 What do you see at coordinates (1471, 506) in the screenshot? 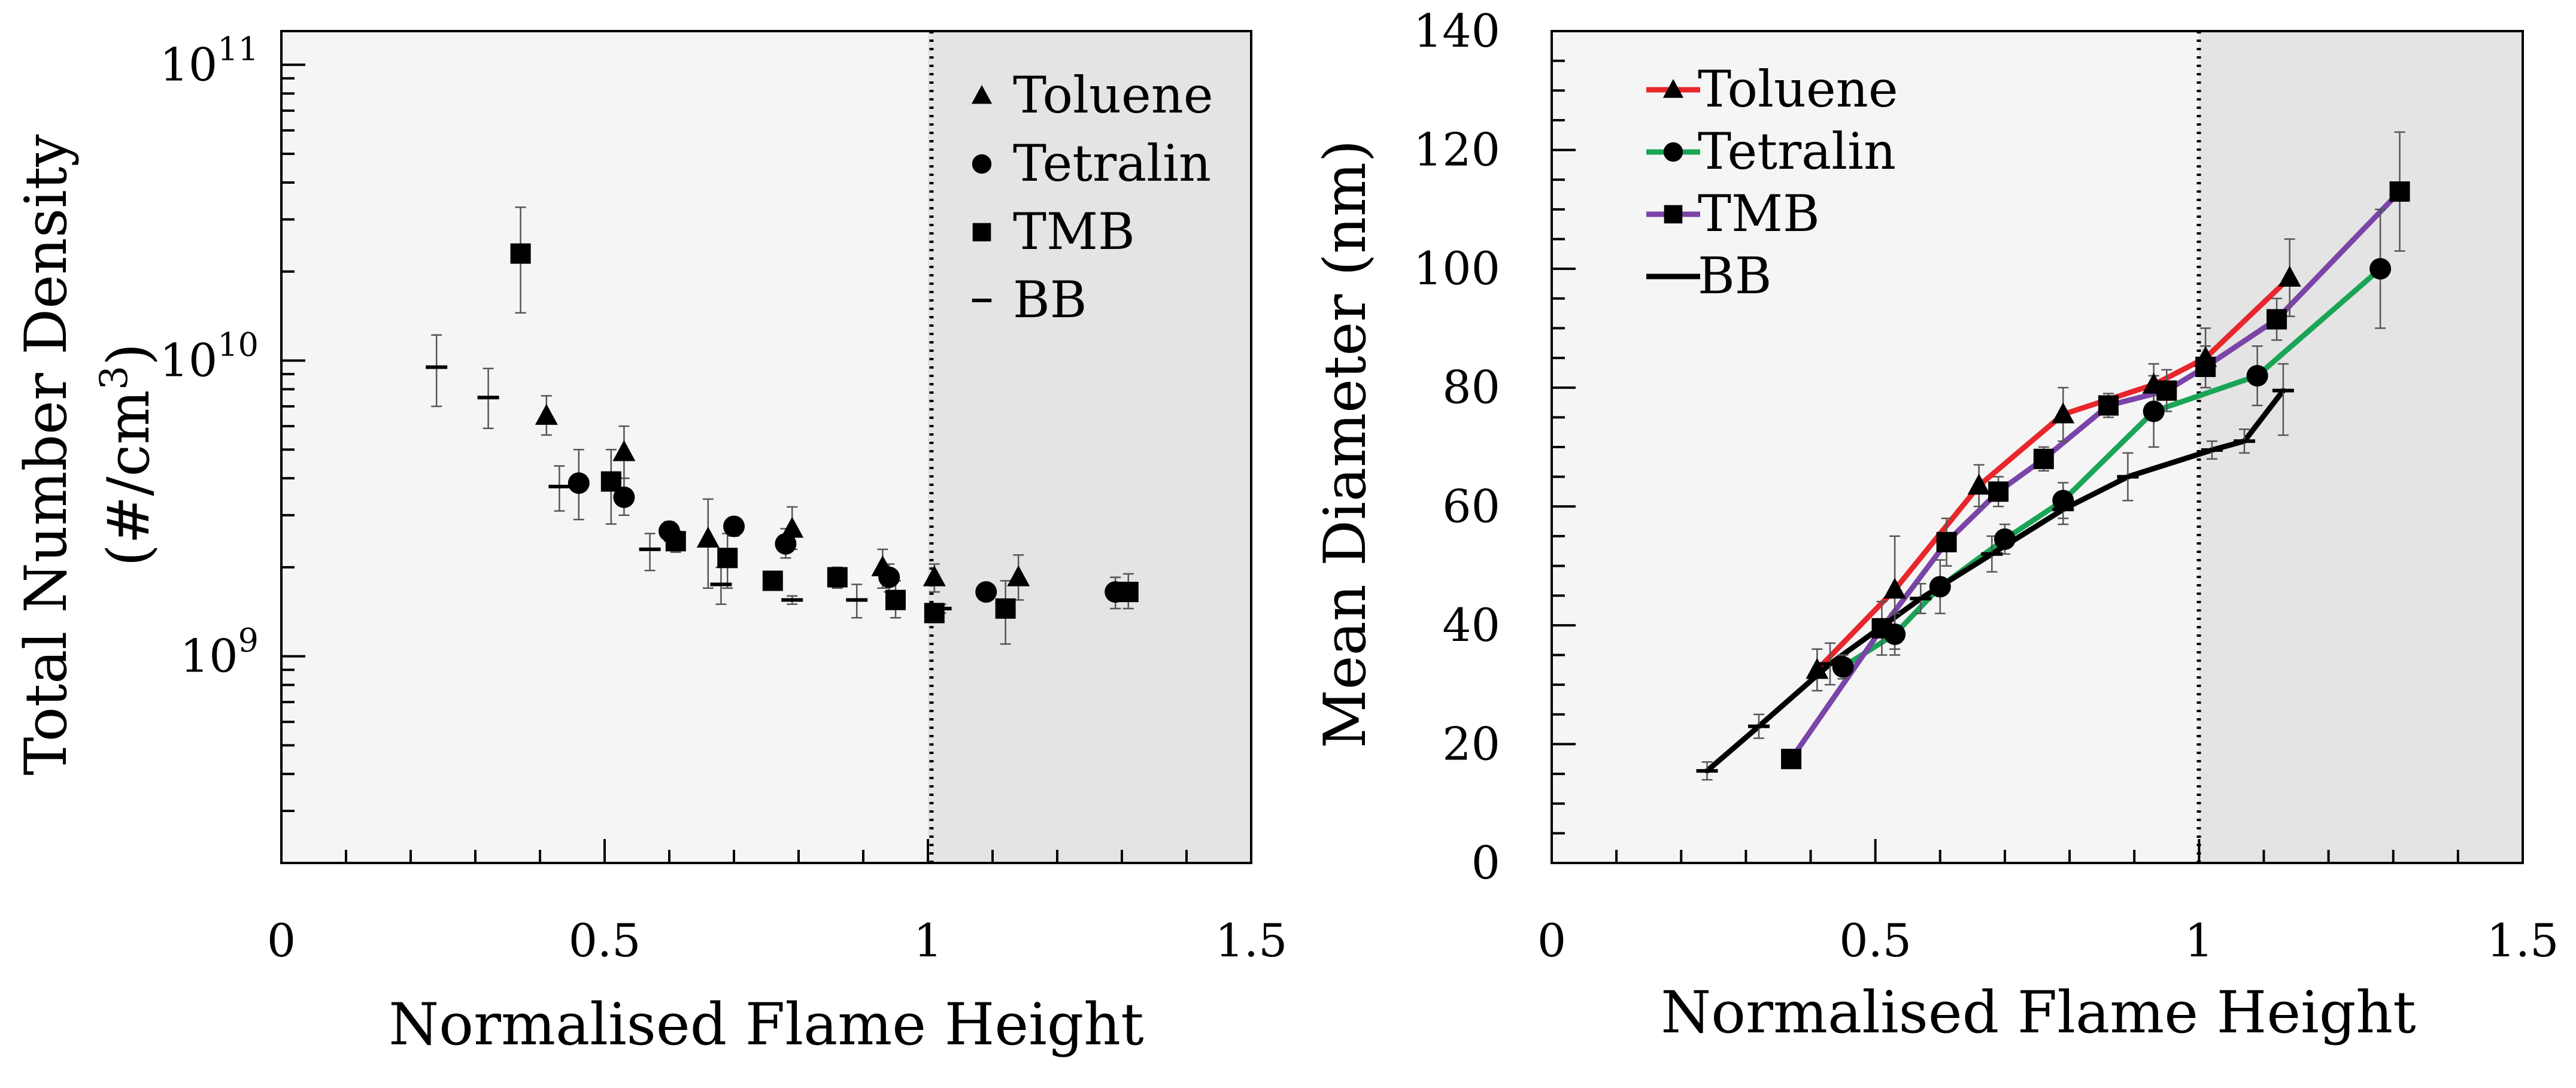
I see `y-tick-label: 60` at bounding box center [1471, 506].